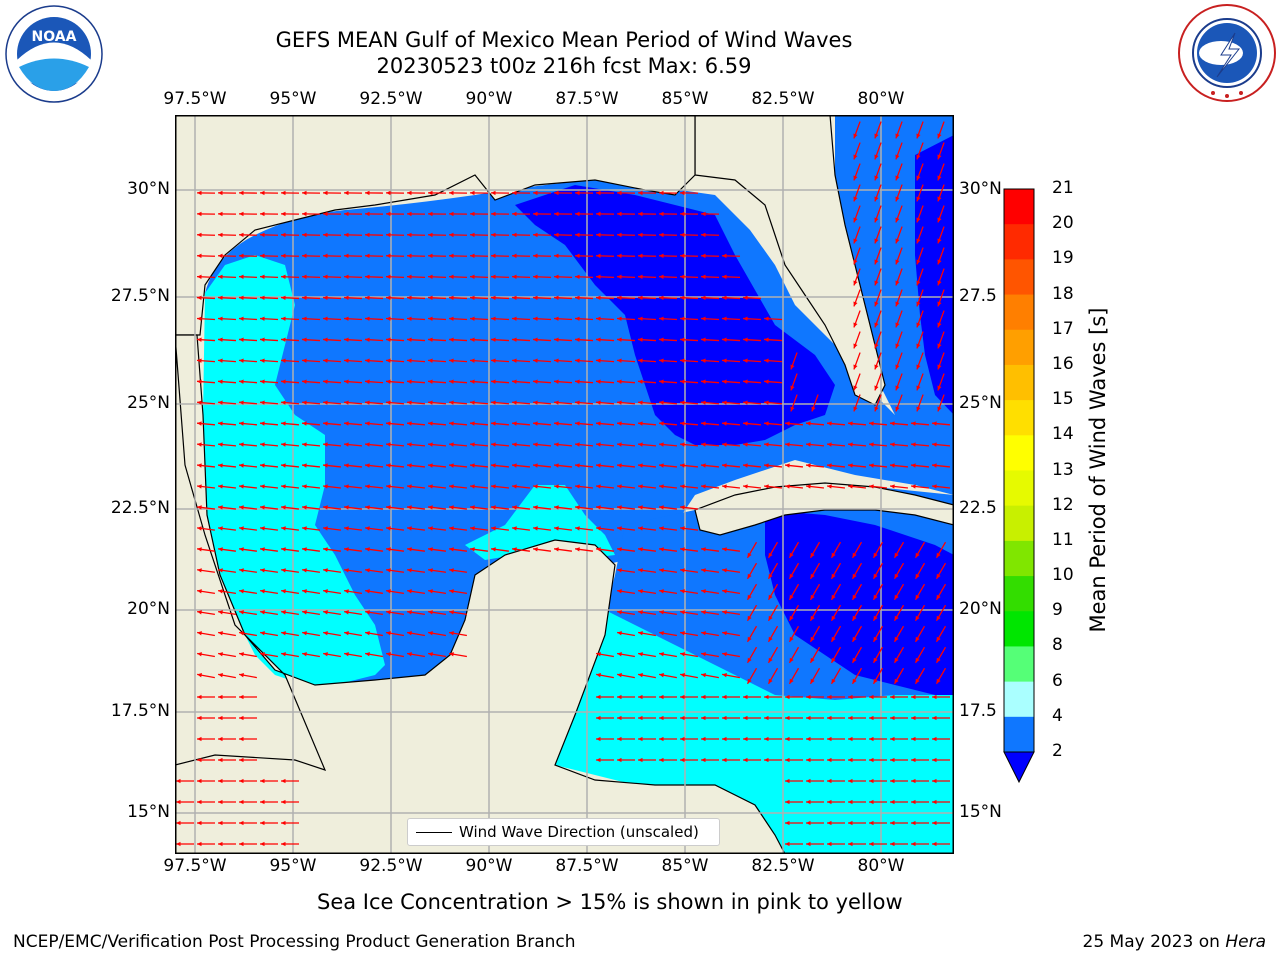  What do you see at coordinates (881, 99) in the screenshot?
I see `lon-tick-top: 80°W` at bounding box center [881, 99].